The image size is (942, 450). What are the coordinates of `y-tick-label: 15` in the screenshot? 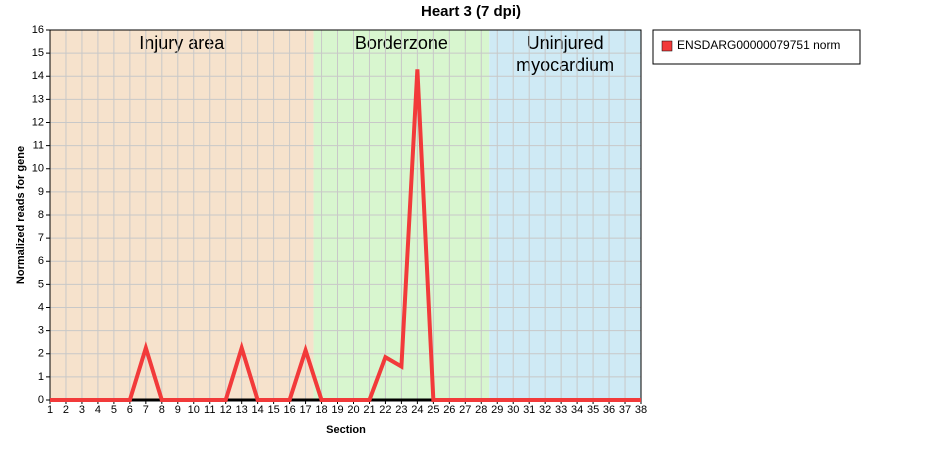 It's located at (38, 53).